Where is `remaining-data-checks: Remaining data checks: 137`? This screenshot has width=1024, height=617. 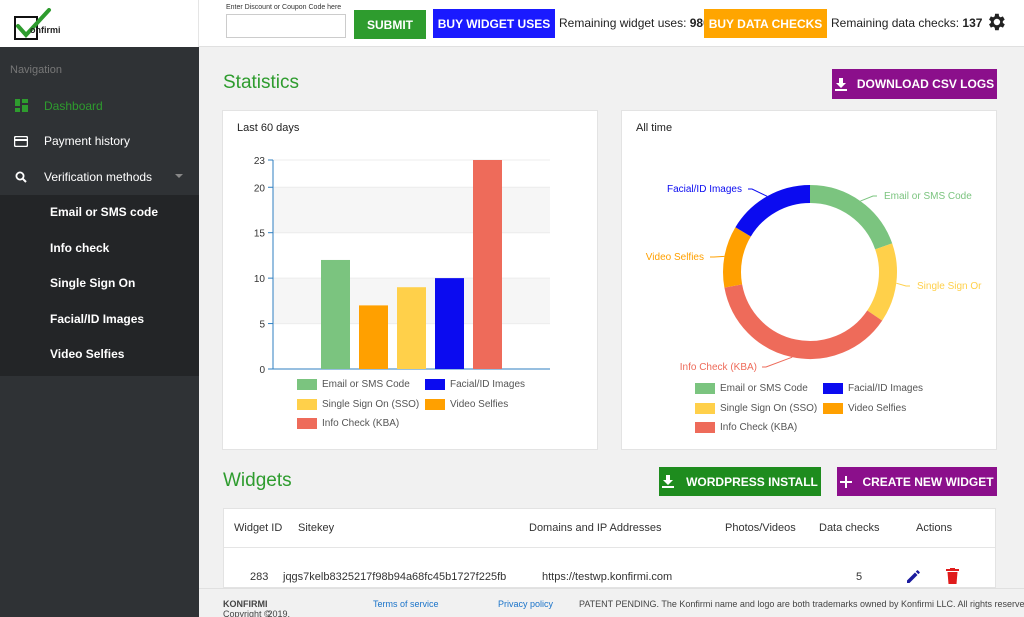
remaining-data-checks: Remaining data checks: 137 is located at coordinates (906, 23).